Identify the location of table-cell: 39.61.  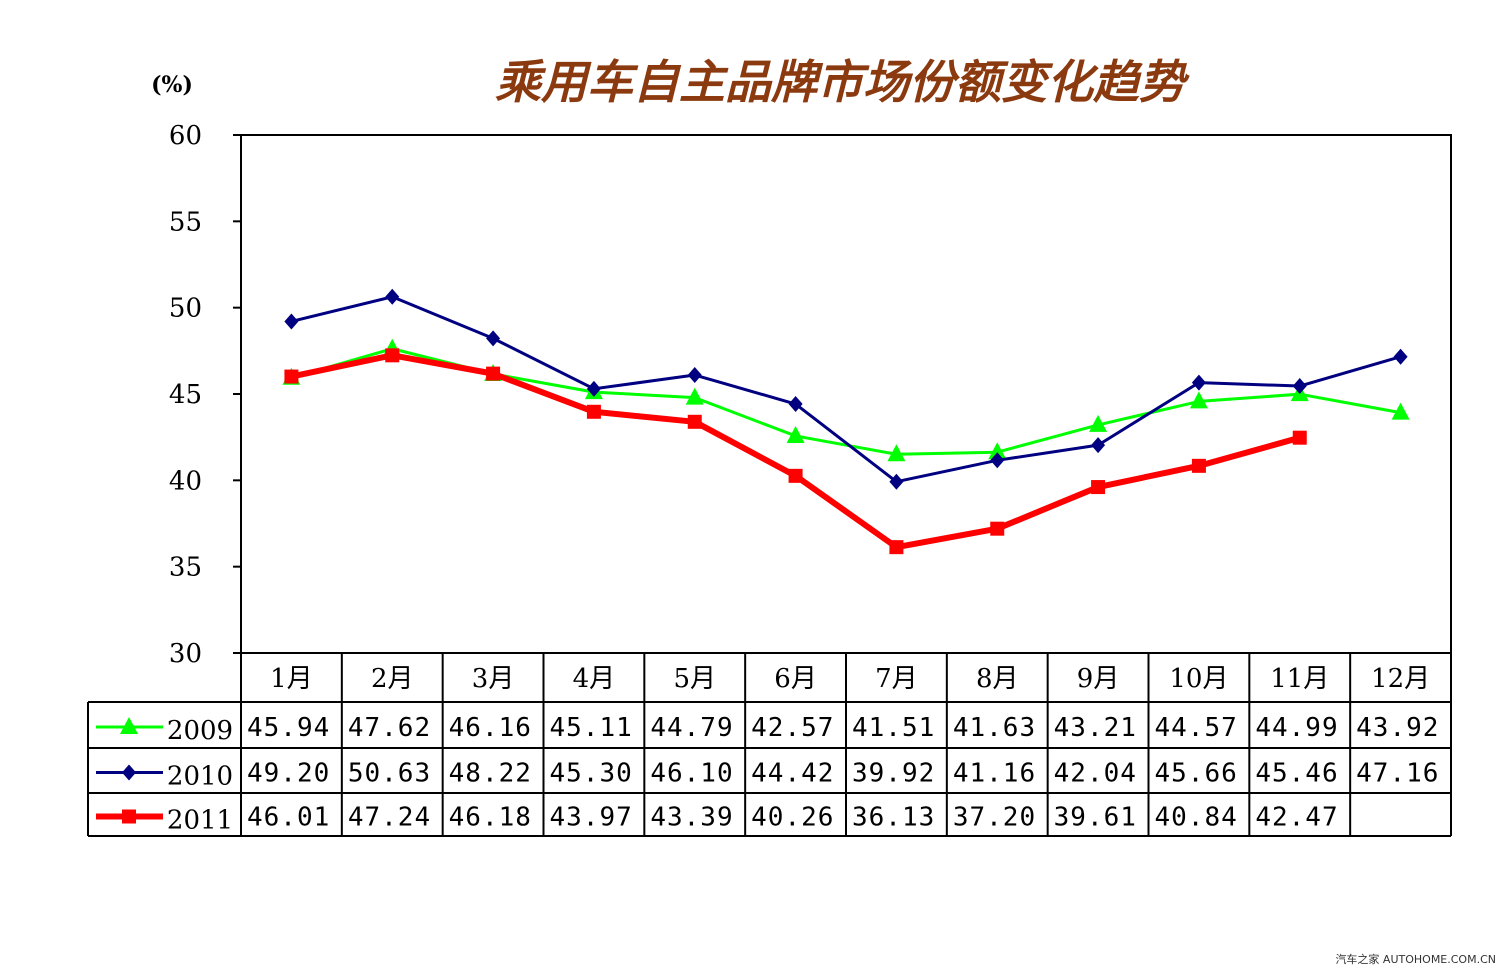
(1095, 818).